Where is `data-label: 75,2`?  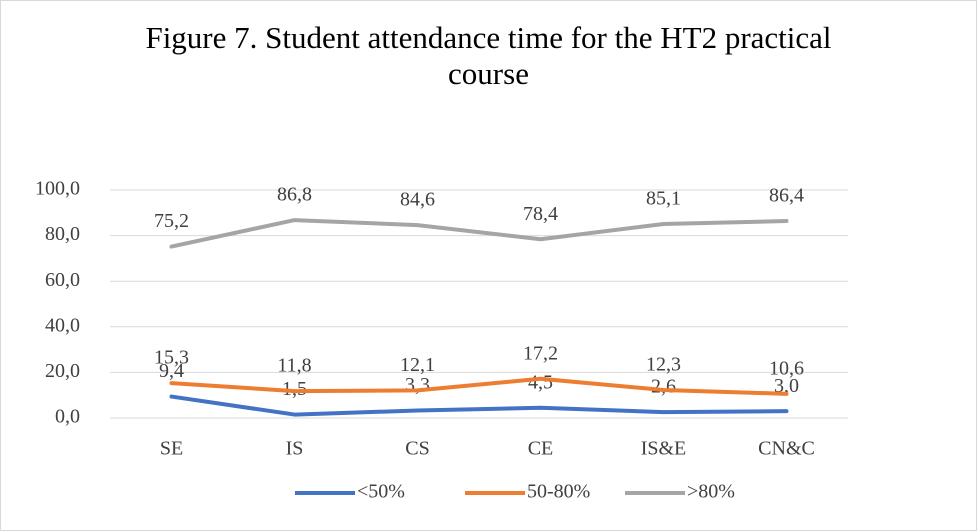 data-label: 75,2 is located at coordinates (171, 221).